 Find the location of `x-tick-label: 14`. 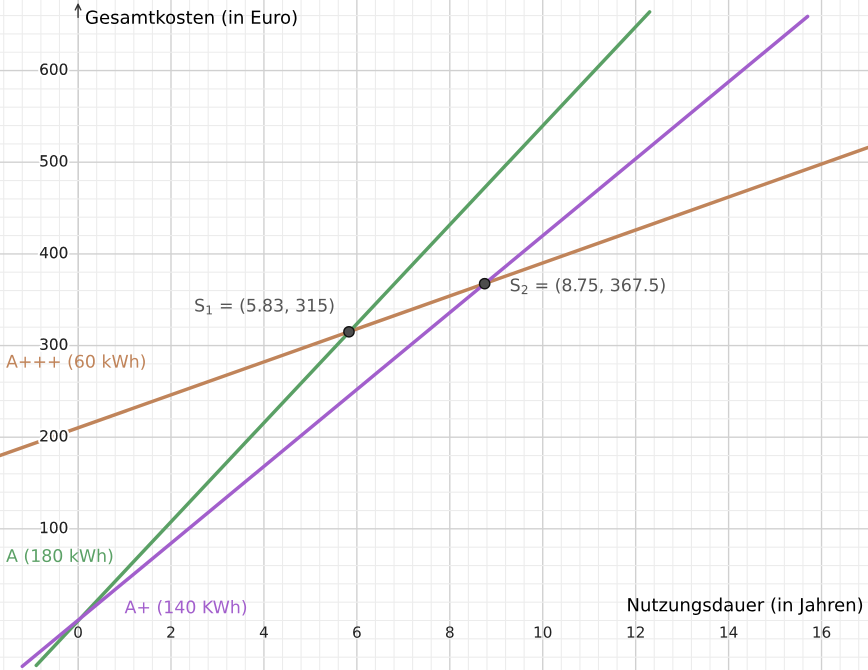

x-tick-label: 14 is located at coordinates (729, 632).